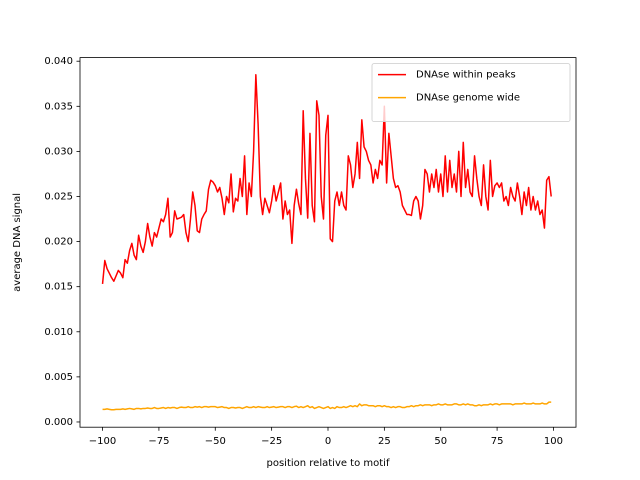  What do you see at coordinates (471, 92) in the screenshot?
I see `legend-box` at bounding box center [471, 92].